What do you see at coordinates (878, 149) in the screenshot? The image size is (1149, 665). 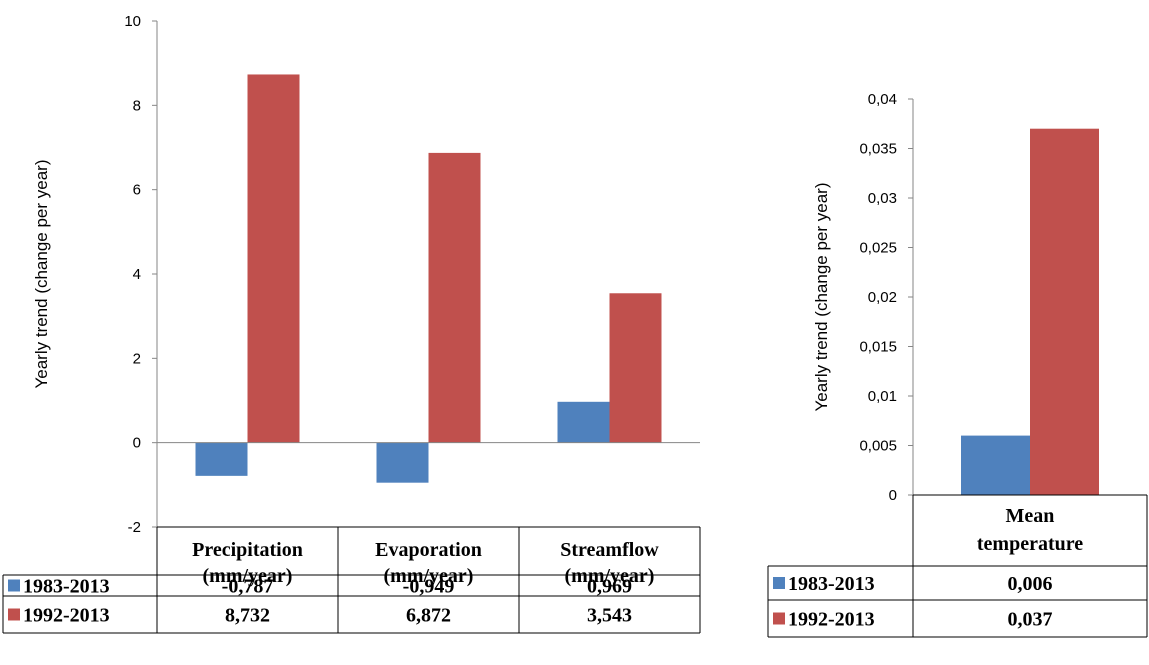 I see `y-tick-label: 0,035` at bounding box center [878, 149].